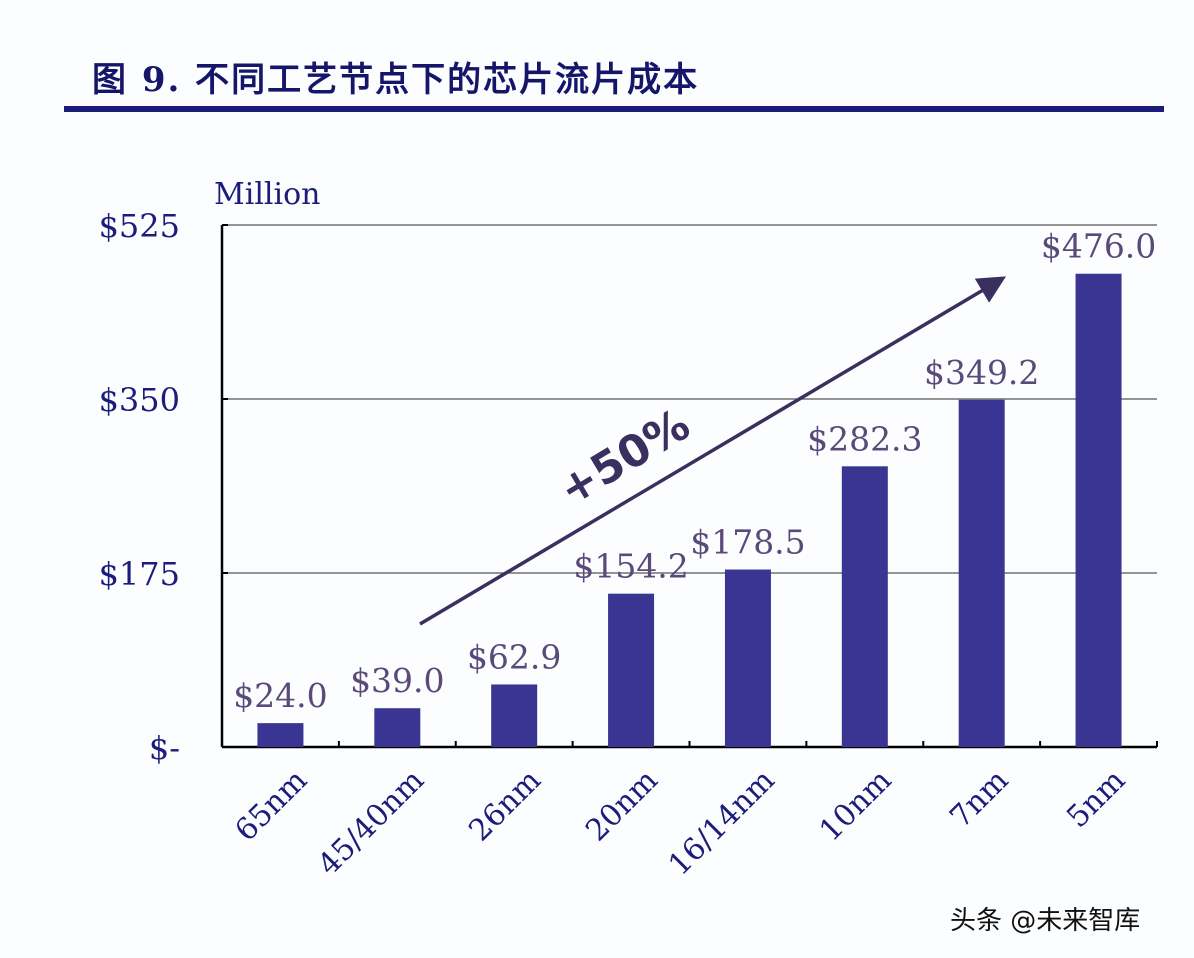 The image size is (1194, 958). Describe the element at coordinates (514, 656) in the screenshot. I see `data-label: $62.9` at that location.